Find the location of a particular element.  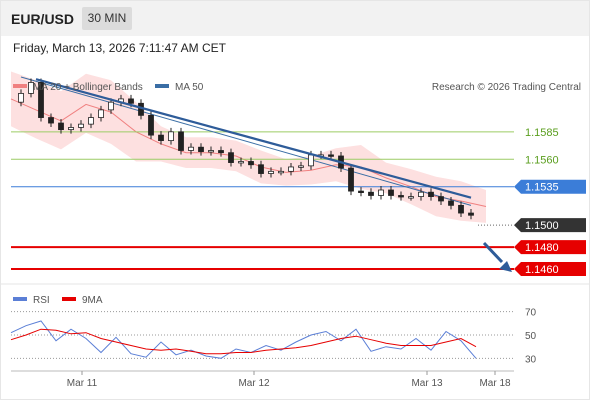

projection-arrow-head is located at coordinates (505, 266).